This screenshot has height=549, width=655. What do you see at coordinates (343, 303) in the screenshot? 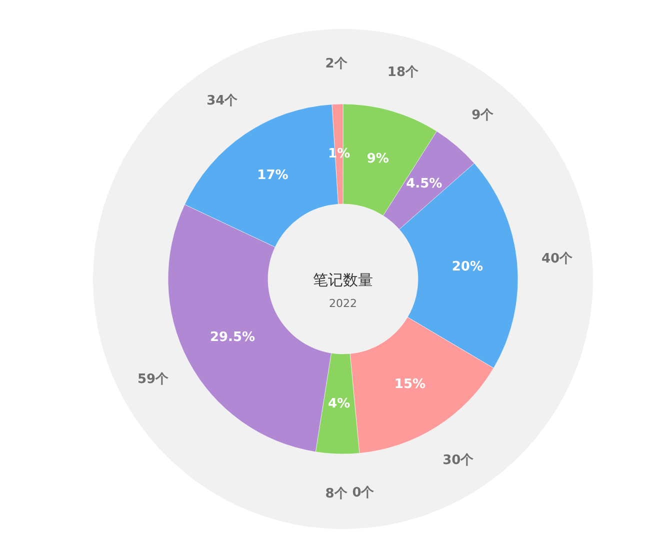
I see `subtitle: 2022` at bounding box center [343, 303].